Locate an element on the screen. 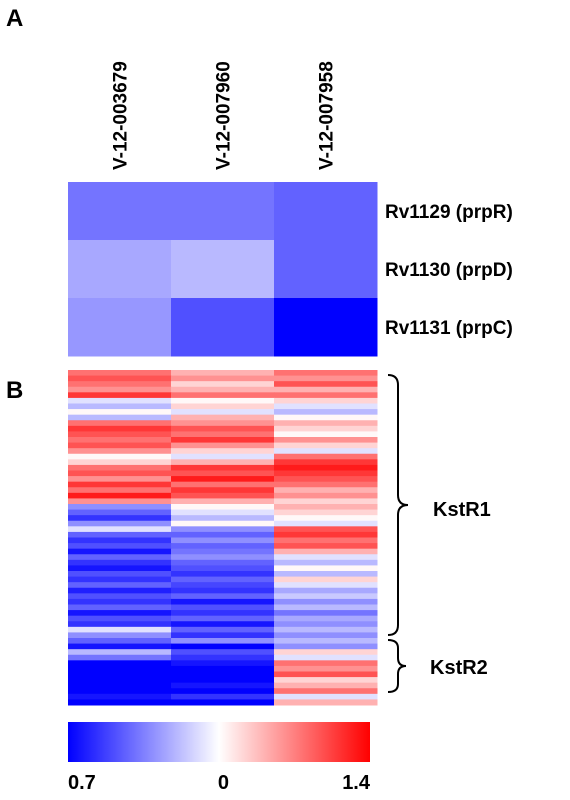  group-label: KstR1 is located at coordinates (462, 510).